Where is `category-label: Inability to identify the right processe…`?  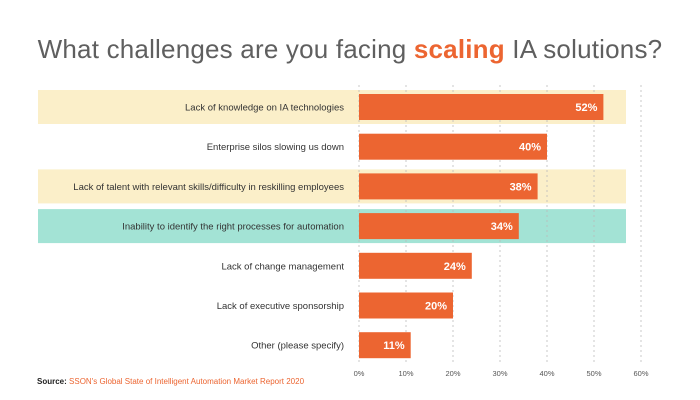
category-label: Inability to identify the right processe… is located at coordinates (233, 227).